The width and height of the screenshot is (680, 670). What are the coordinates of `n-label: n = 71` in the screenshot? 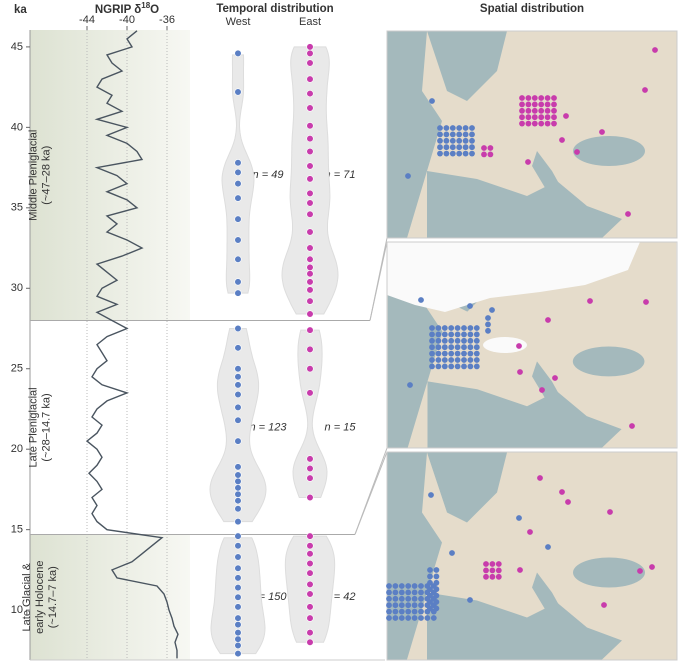 It's located at (340, 175).